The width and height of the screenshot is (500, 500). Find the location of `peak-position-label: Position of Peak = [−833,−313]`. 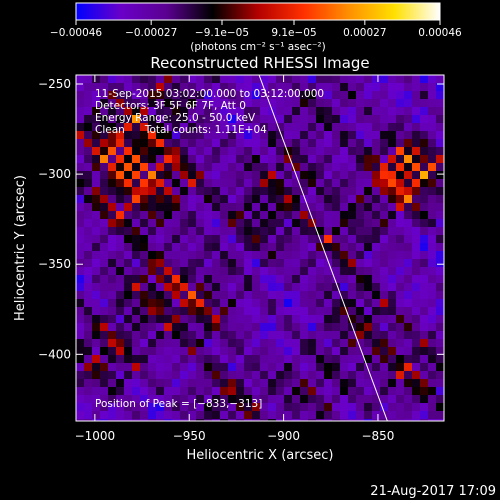

peak-position-label: Position of Peak = [−833,−313] is located at coordinates (178, 404).